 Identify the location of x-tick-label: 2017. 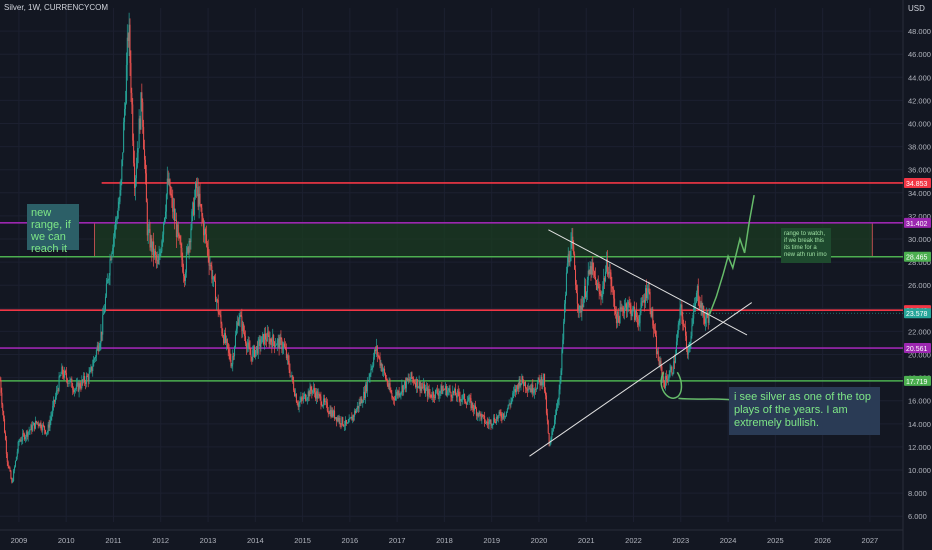
(397, 540).